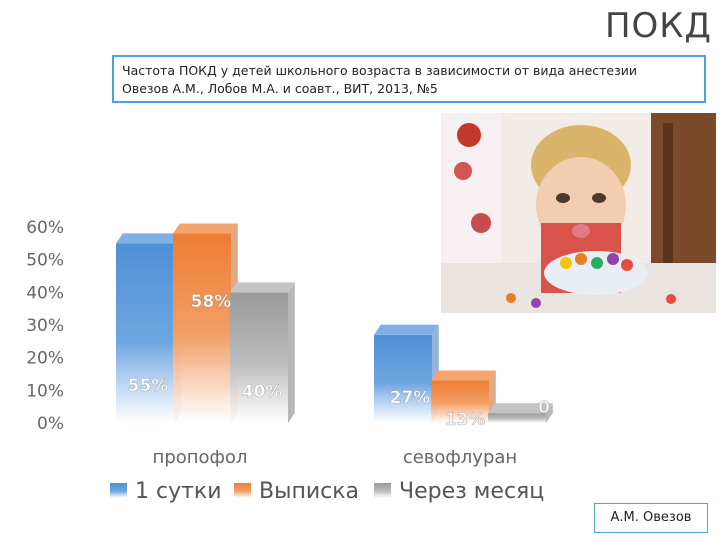 Image resolution: width=720 pixels, height=540 pixels. Describe the element at coordinates (460, 457) in the screenshot. I see `category-label: севофлуран` at that location.